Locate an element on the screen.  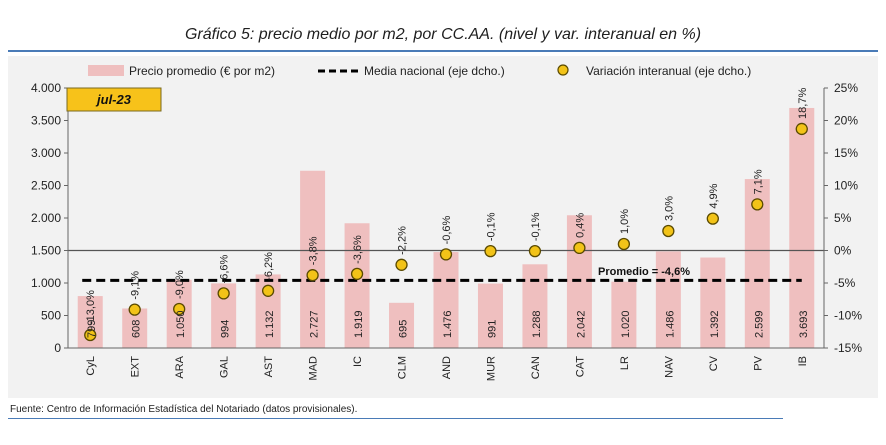
bar-value-label: 1.919 is located at coordinates (359, 324).